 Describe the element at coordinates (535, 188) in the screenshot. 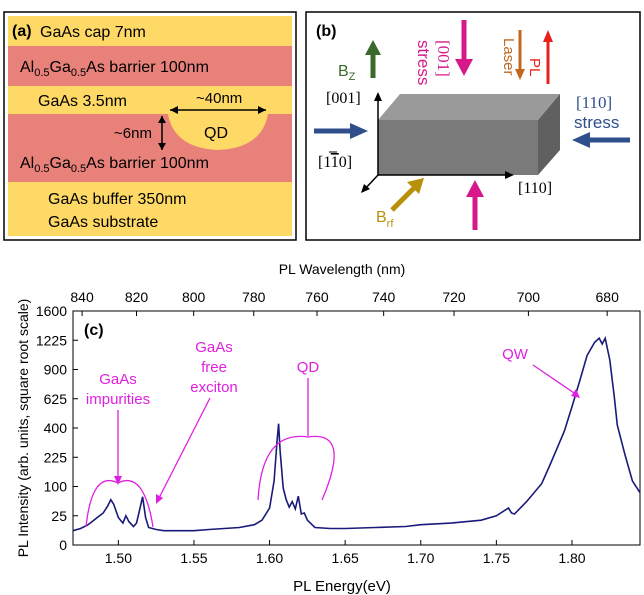

I see `axis-110-label: [110]` at that location.